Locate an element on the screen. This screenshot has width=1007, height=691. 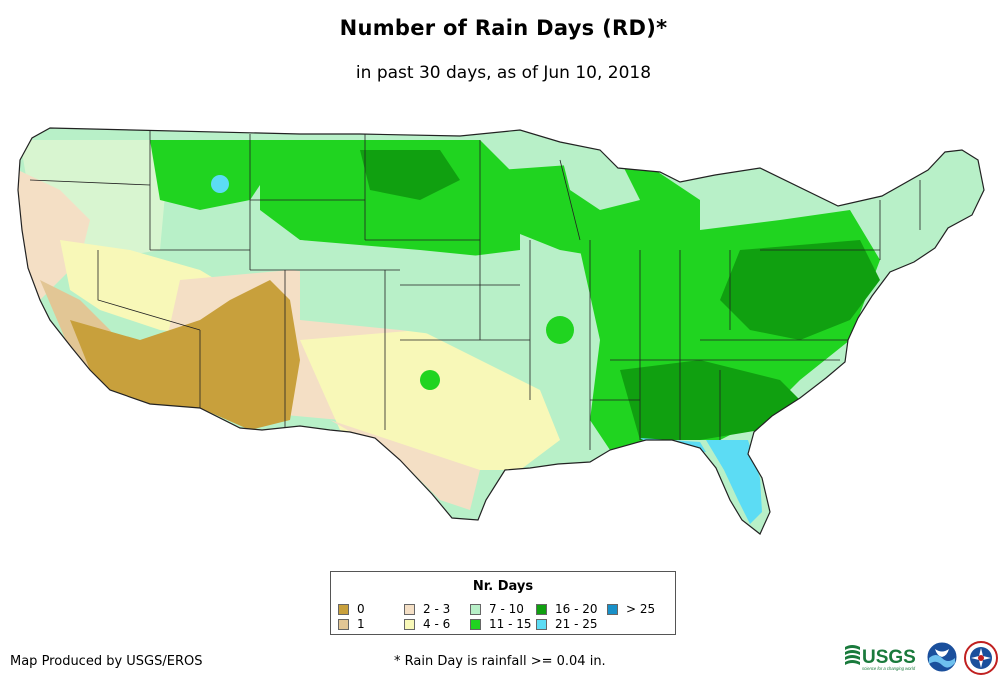
legend-label: 2 - 3 is located at coordinates (437, 609).